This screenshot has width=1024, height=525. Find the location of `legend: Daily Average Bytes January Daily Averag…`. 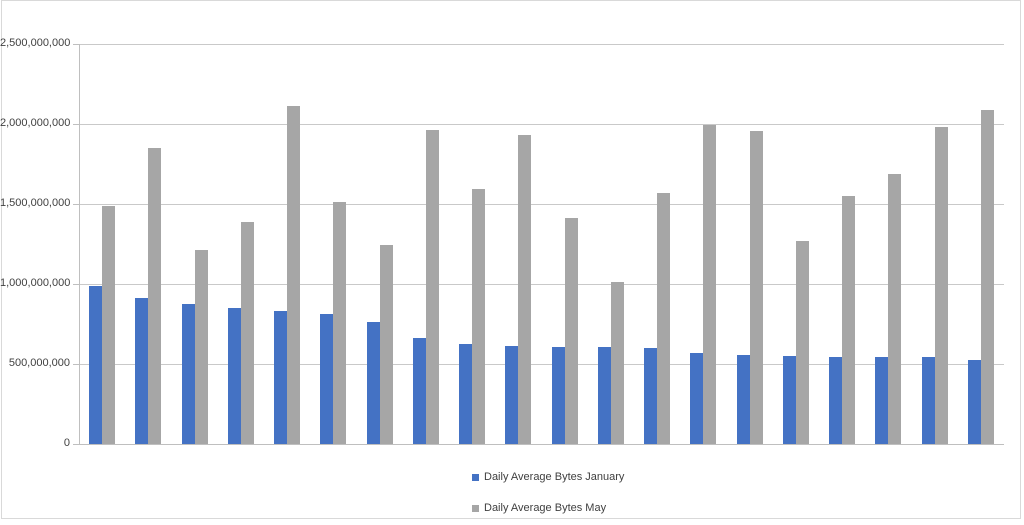

legend: Daily Average Bytes January Daily Averag… is located at coordinates (548, 498).